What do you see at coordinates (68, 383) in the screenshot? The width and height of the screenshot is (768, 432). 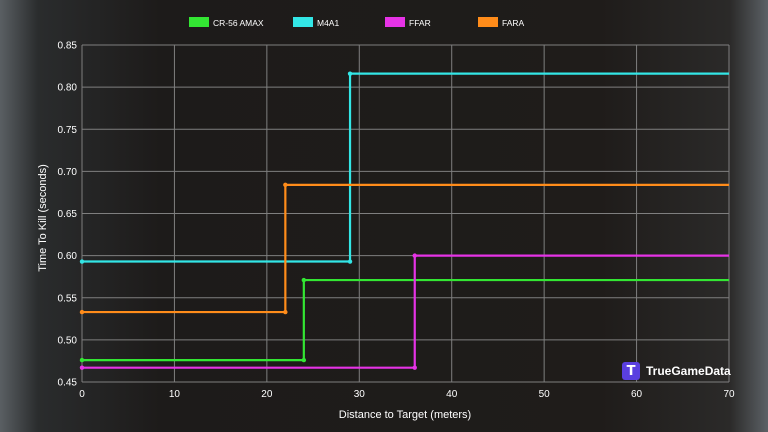 I see `y-tick-label: 0.45` at bounding box center [68, 383].